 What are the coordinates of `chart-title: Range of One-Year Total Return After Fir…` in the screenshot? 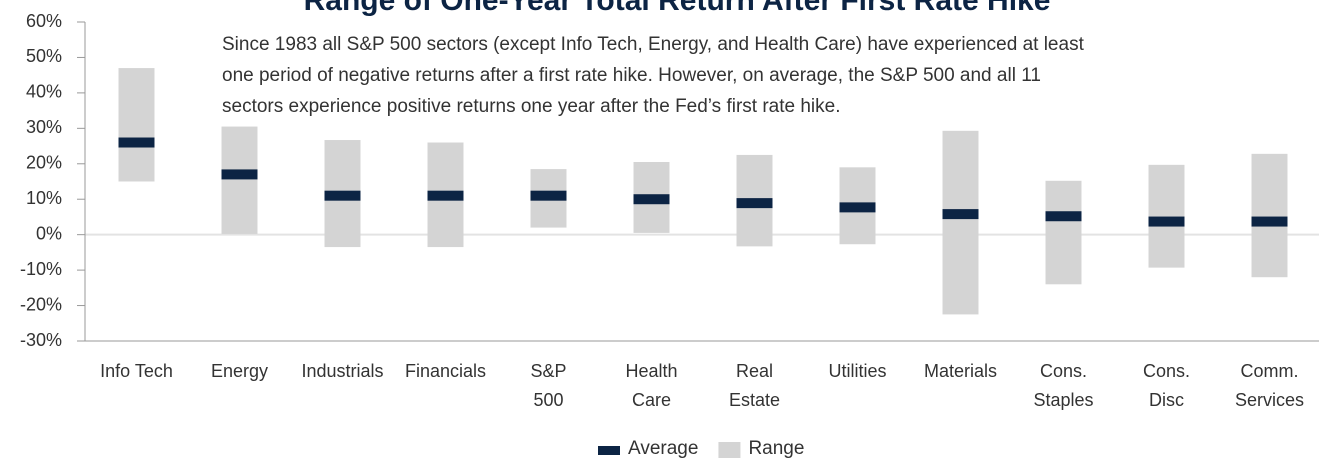 It's located at (677, 8).